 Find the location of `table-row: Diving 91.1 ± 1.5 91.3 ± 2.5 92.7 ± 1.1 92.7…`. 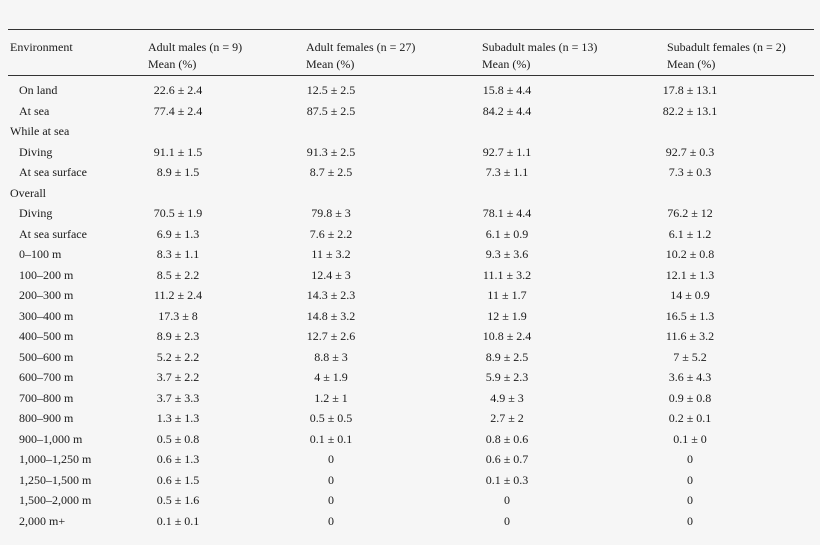

table-row: Diving 91.1 ± 1.5 91.3 ± 2.5 92.7 ± 1.1 92.7… is located at coordinates (410, 152).